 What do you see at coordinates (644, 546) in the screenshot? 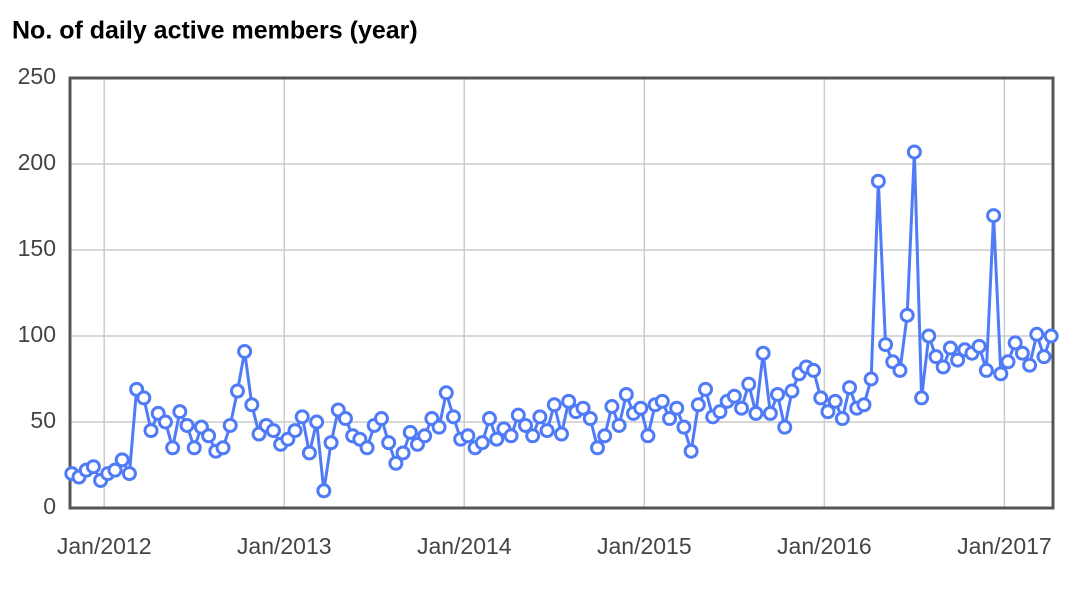
I see `x-tick-label: Jan/2015` at bounding box center [644, 546].